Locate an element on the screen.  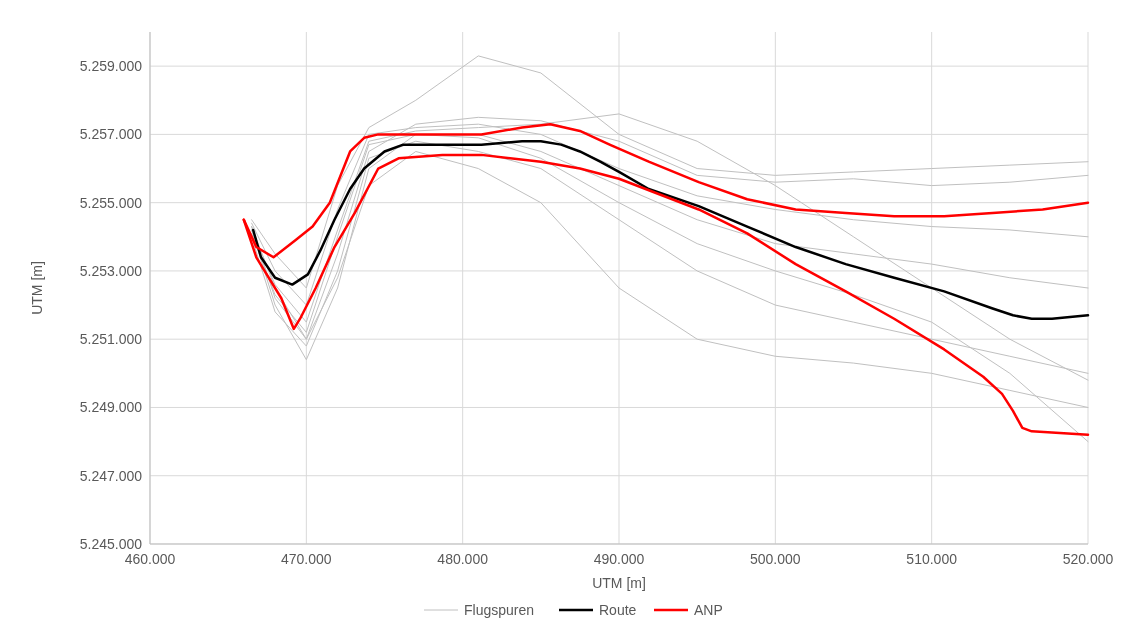
legend-label: ANP is located at coordinates (708, 610).